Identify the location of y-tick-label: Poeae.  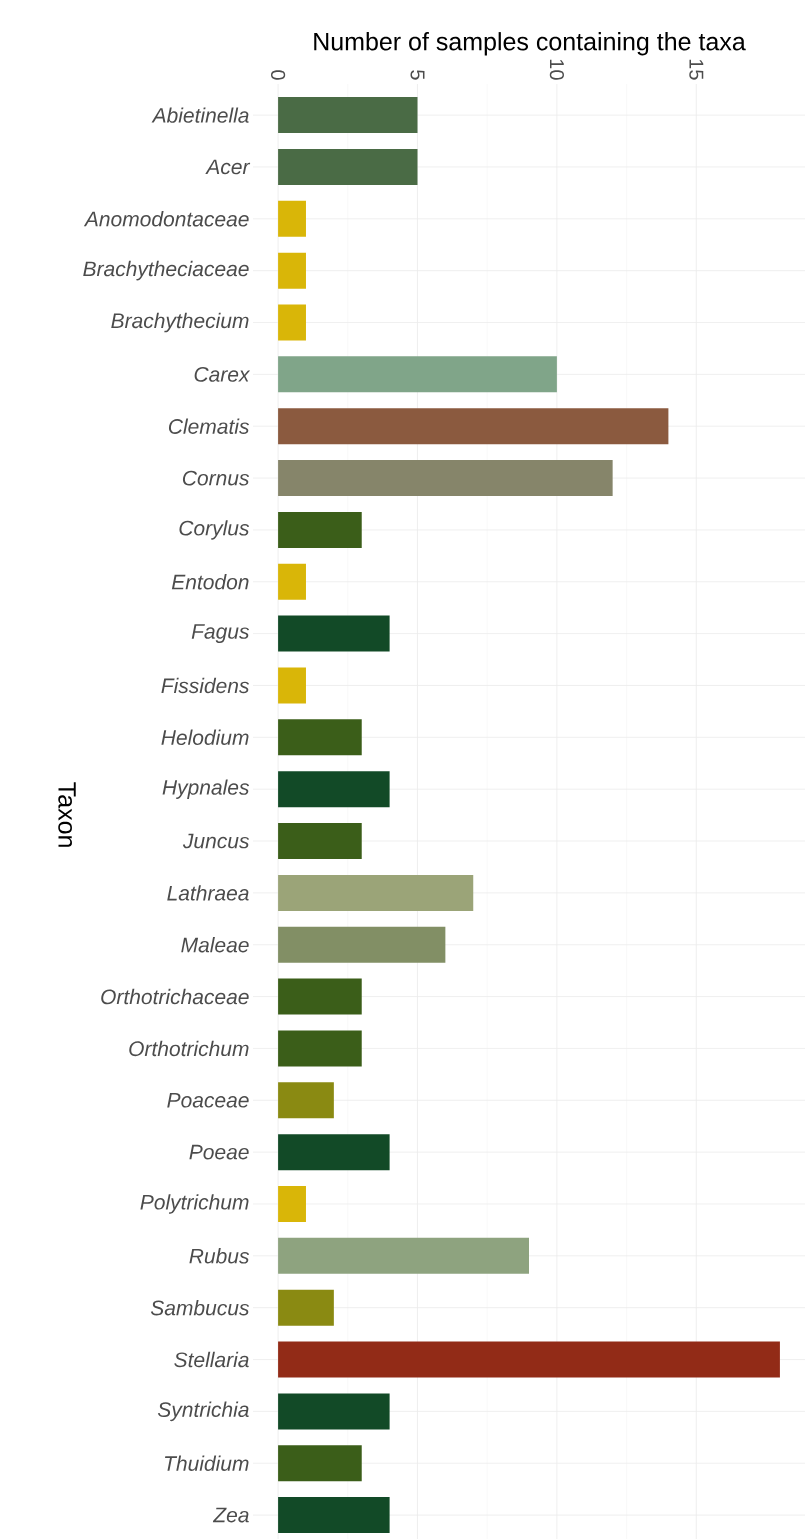
(219, 1152).